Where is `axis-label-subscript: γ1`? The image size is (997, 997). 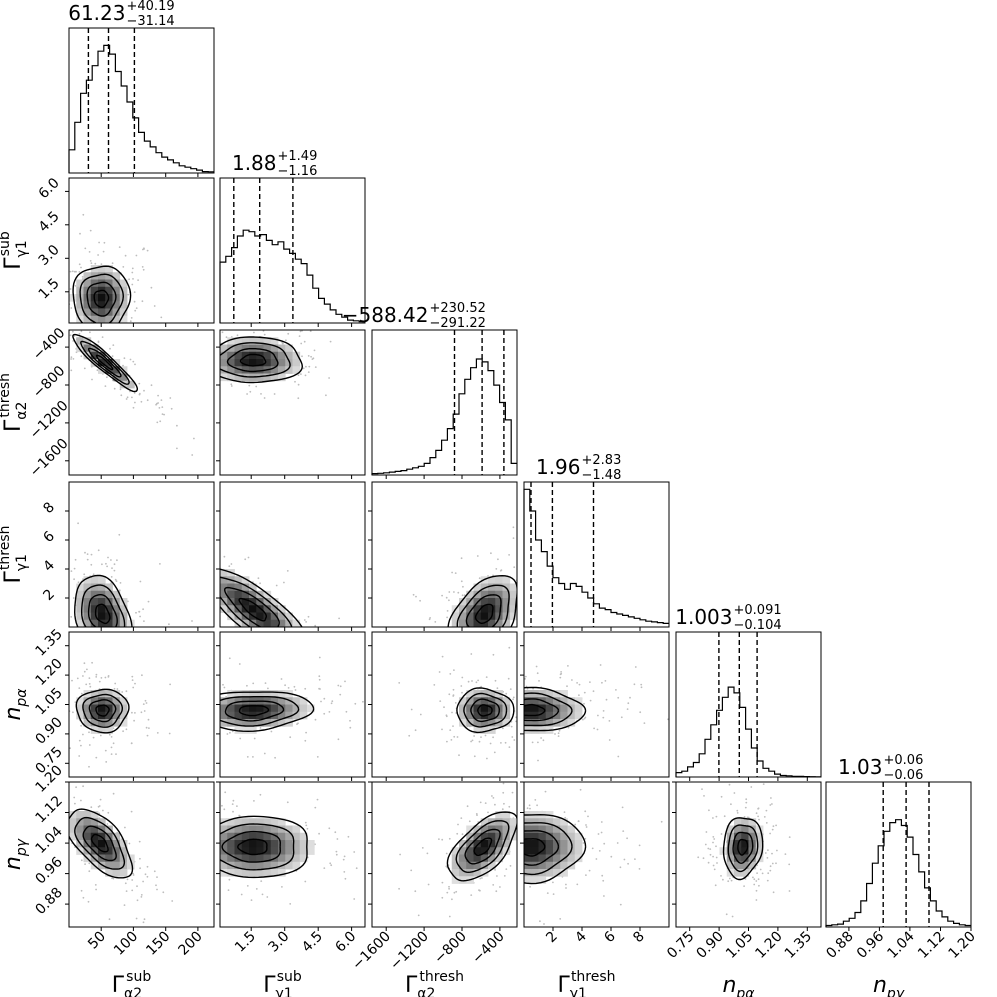
axis-label-subscript: γ1 is located at coordinates (578, 991).